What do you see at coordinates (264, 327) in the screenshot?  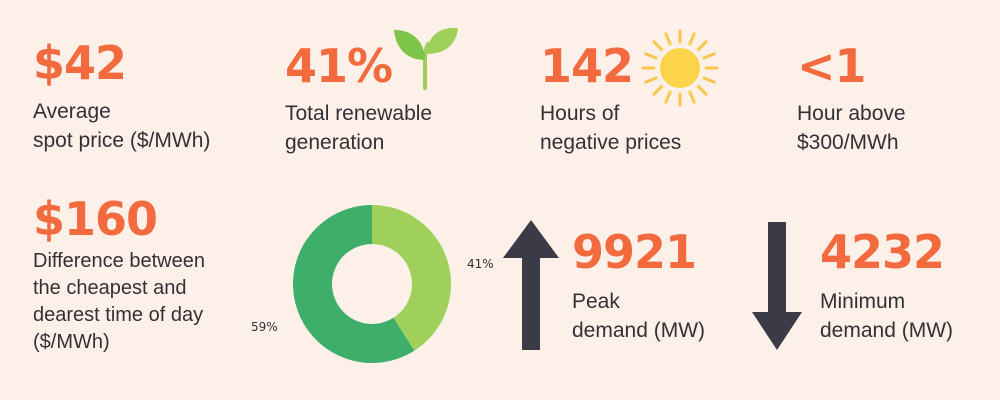 I see `donut-label-other: 59%` at bounding box center [264, 327].